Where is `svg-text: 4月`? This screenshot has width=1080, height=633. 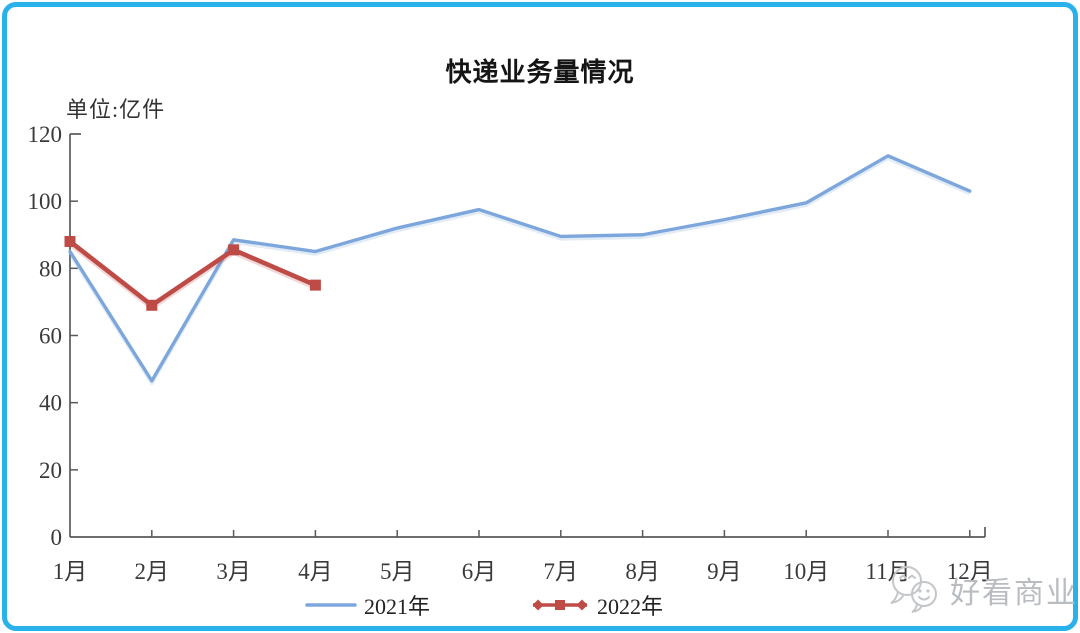 svg-text: 4月 is located at coordinates (315, 571).